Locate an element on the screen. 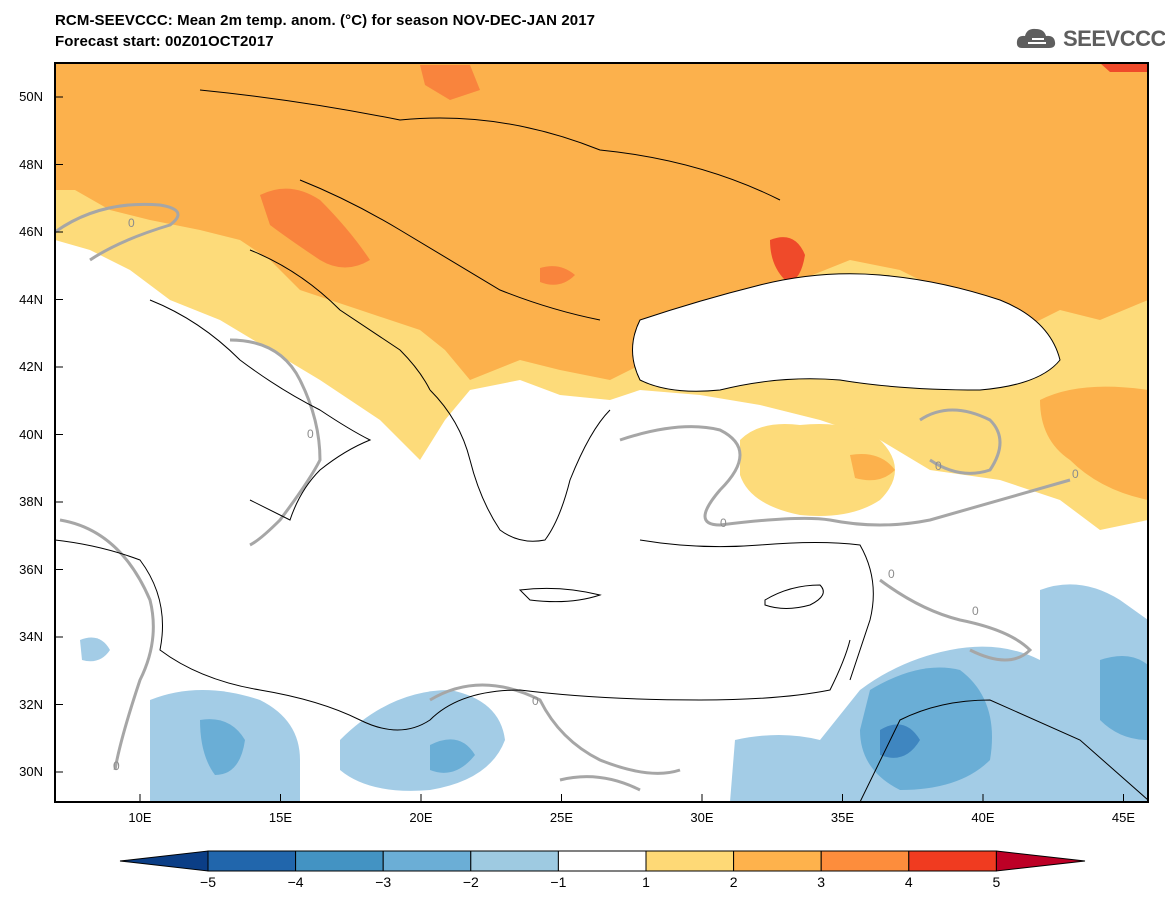 The width and height of the screenshot is (1165, 907). colorbar is located at coordinates (602, 861).